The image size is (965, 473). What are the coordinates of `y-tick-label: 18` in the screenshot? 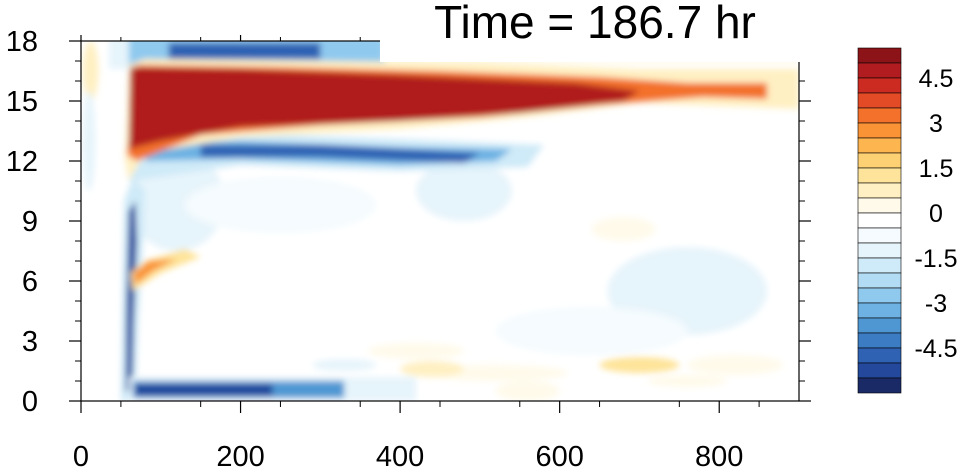 It's located at (22, 42).